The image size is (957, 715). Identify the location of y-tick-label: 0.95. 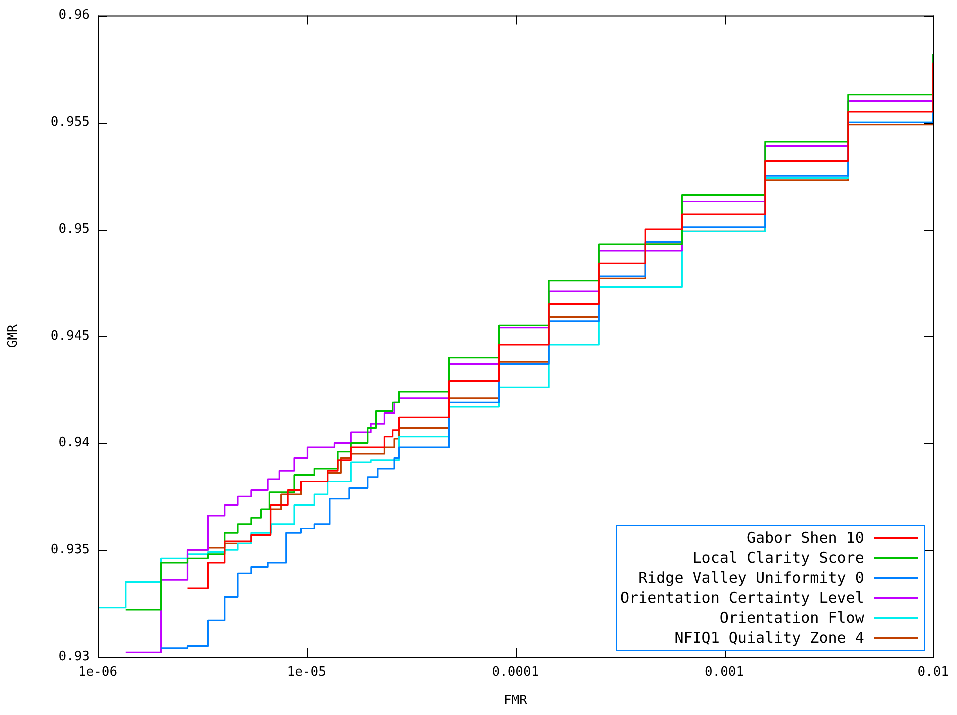
(74, 229).